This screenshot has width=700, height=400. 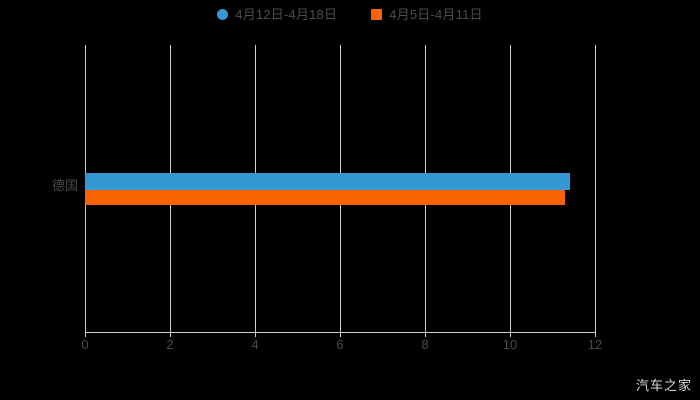 What do you see at coordinates (223, 14) in the screenshot?
I see `circle-marker-icon` at bounding box center [223, 14].